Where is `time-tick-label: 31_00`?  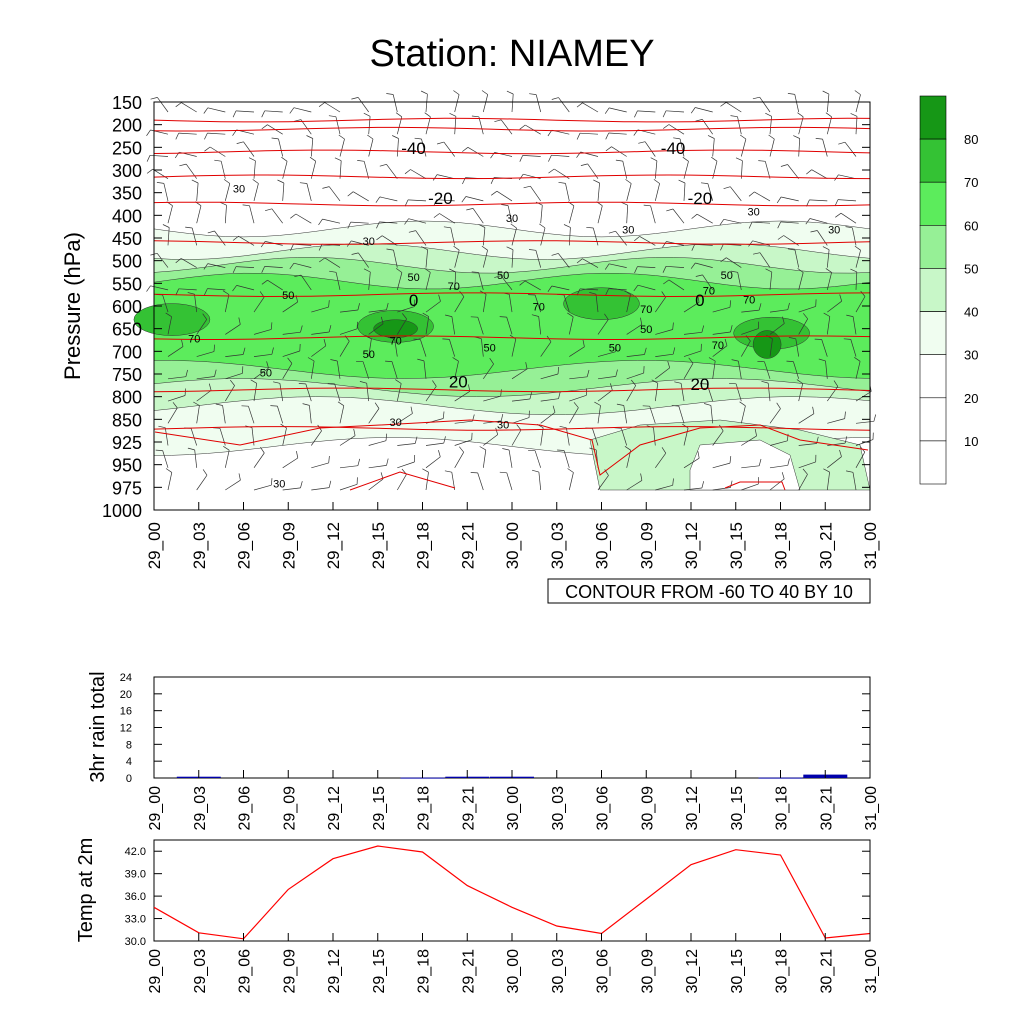
time-tick-label: 31_00 is located at coordinates (871, 808).